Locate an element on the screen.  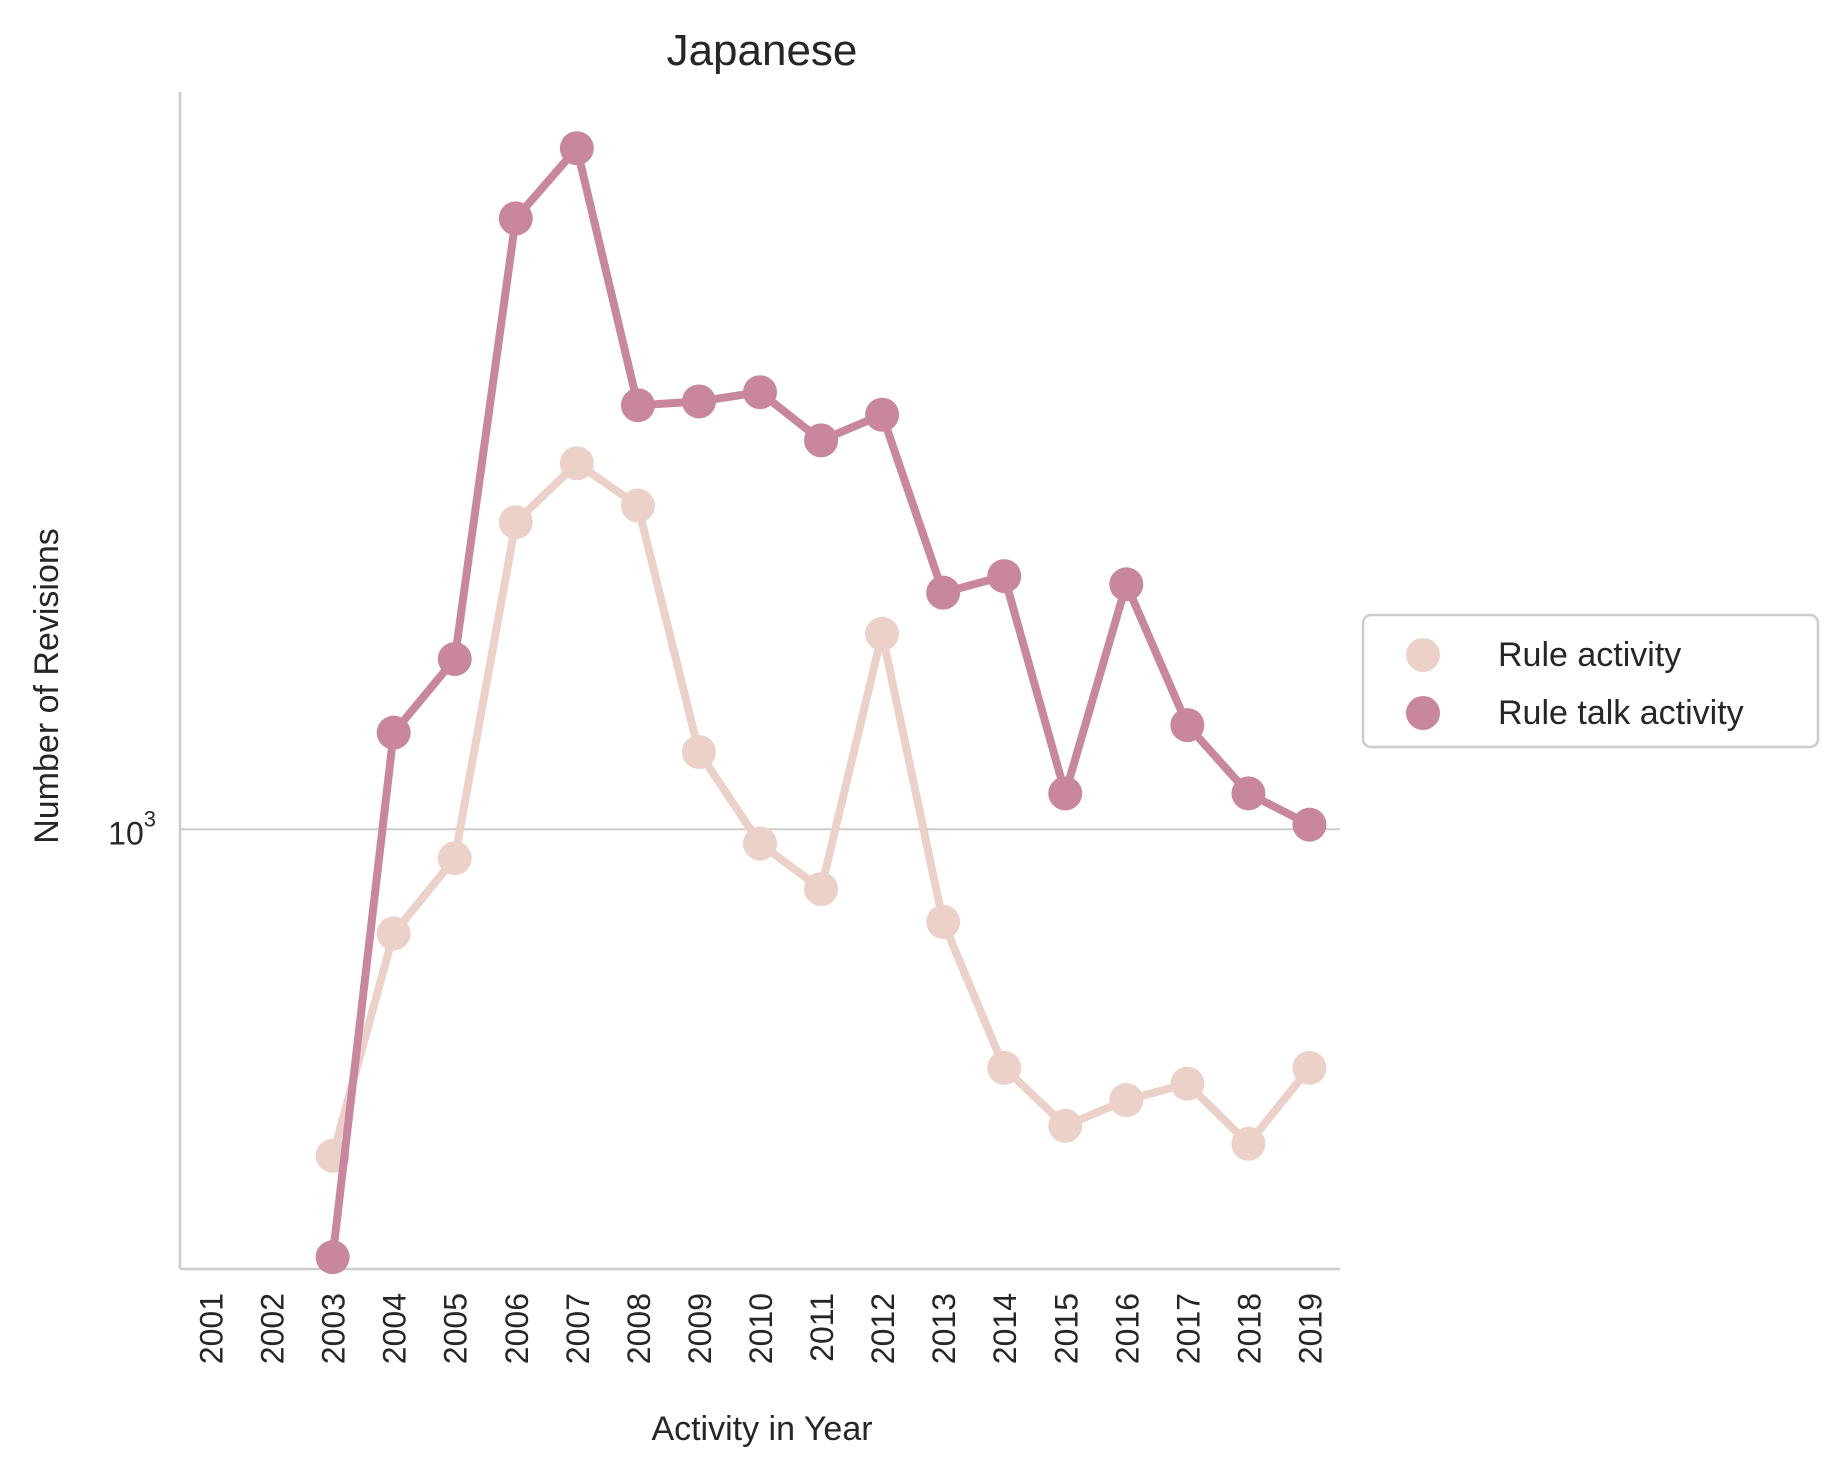
x-tick-label: 2018 is located at coordinates (1249, 1328).